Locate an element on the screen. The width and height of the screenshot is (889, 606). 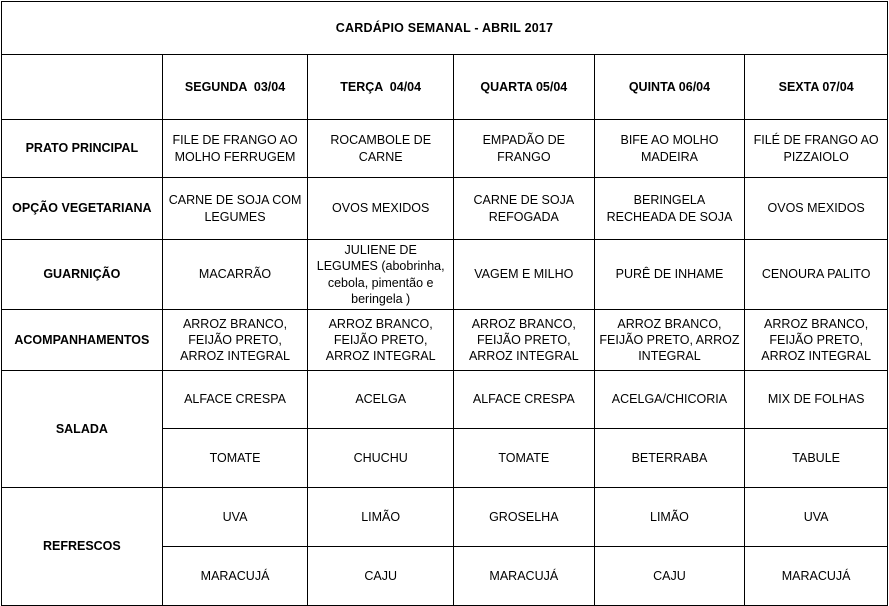
cell-guarnicao-segunda: MACARRÃO is located at coordinates (235, 274).